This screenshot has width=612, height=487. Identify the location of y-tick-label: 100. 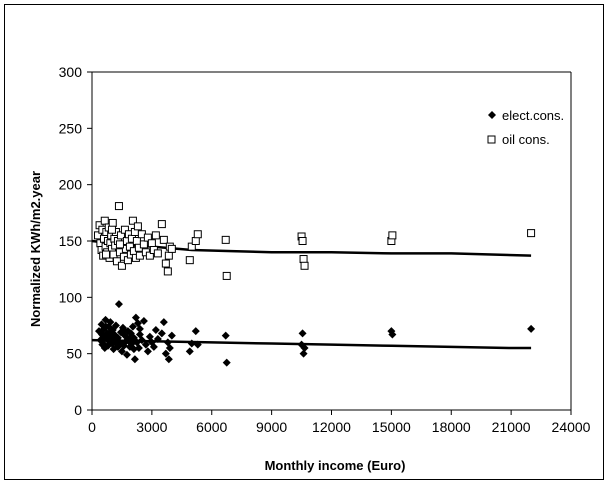
(71, 297).